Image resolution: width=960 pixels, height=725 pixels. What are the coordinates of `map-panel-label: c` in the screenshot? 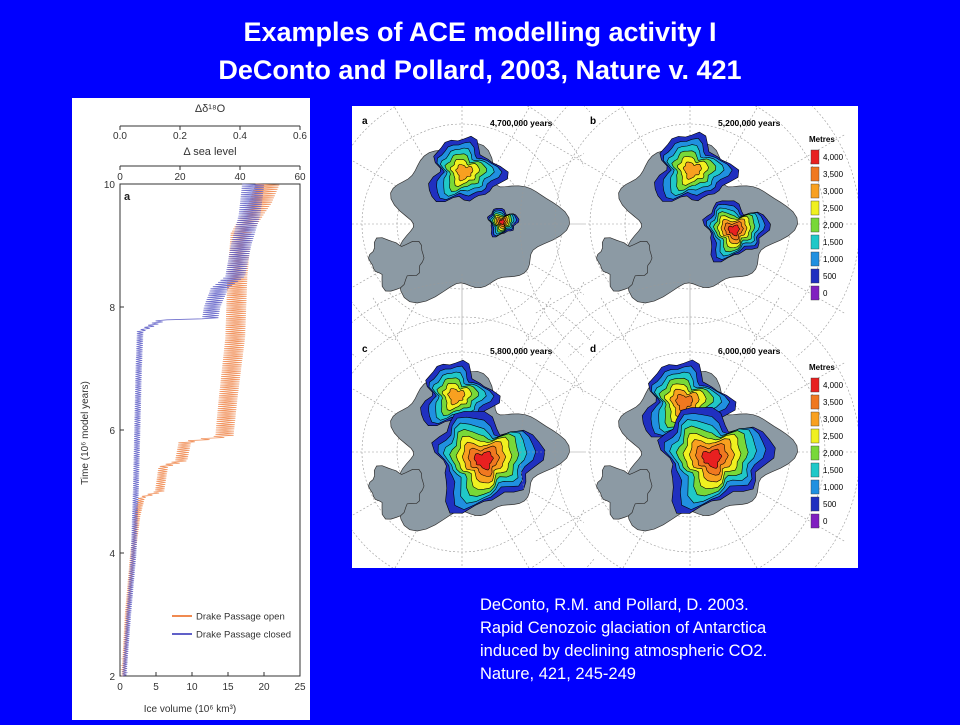 It's located at (365, 349).